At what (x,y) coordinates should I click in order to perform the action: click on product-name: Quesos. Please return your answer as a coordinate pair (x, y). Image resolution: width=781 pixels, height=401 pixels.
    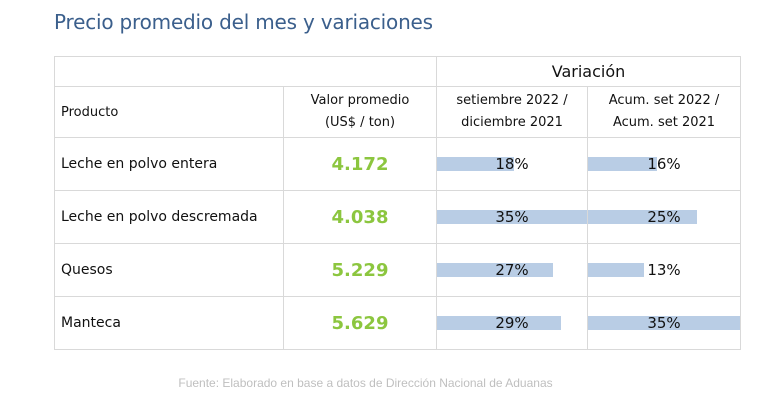
    Looking at the image, I should click on (169, 270).